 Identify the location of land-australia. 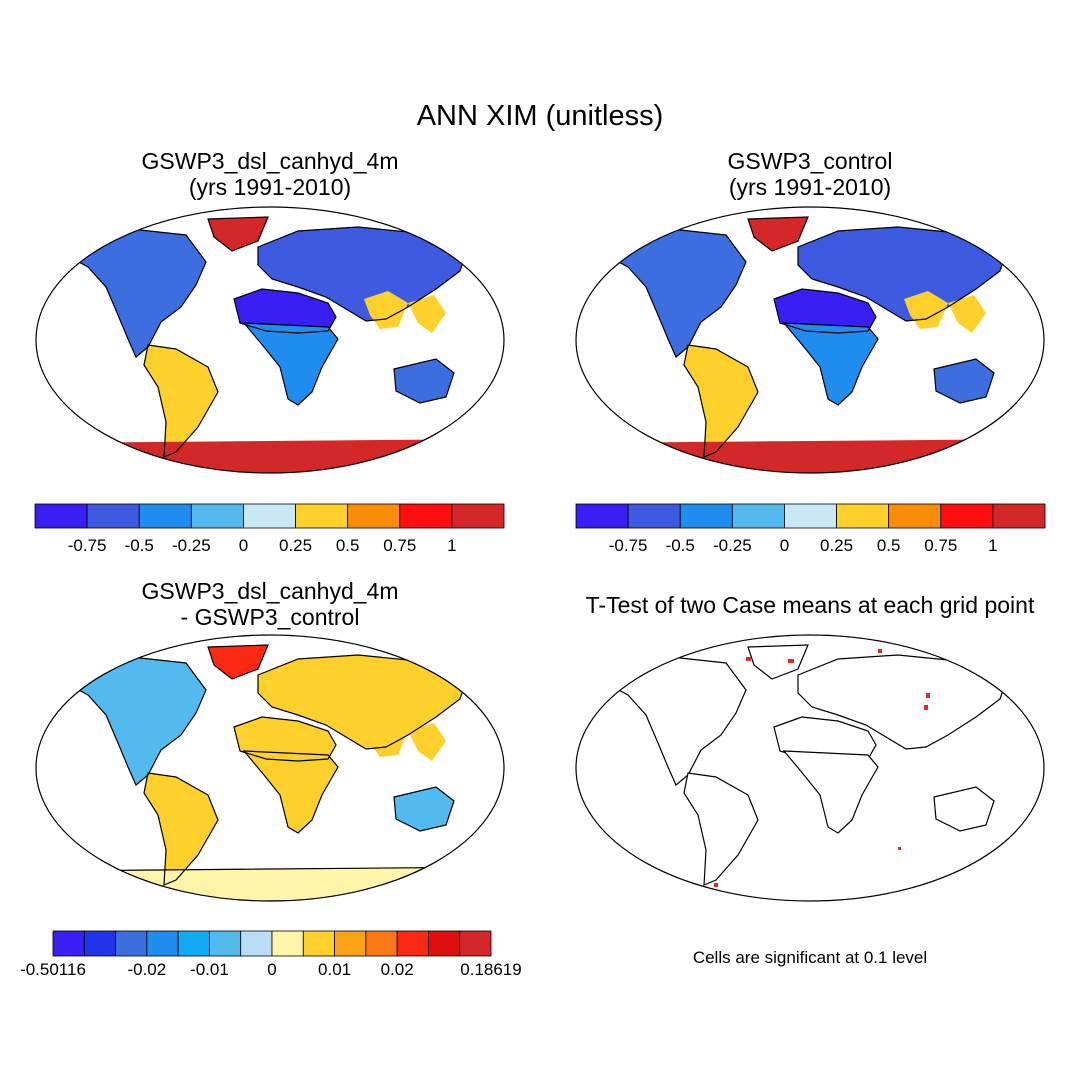
(964, 809).